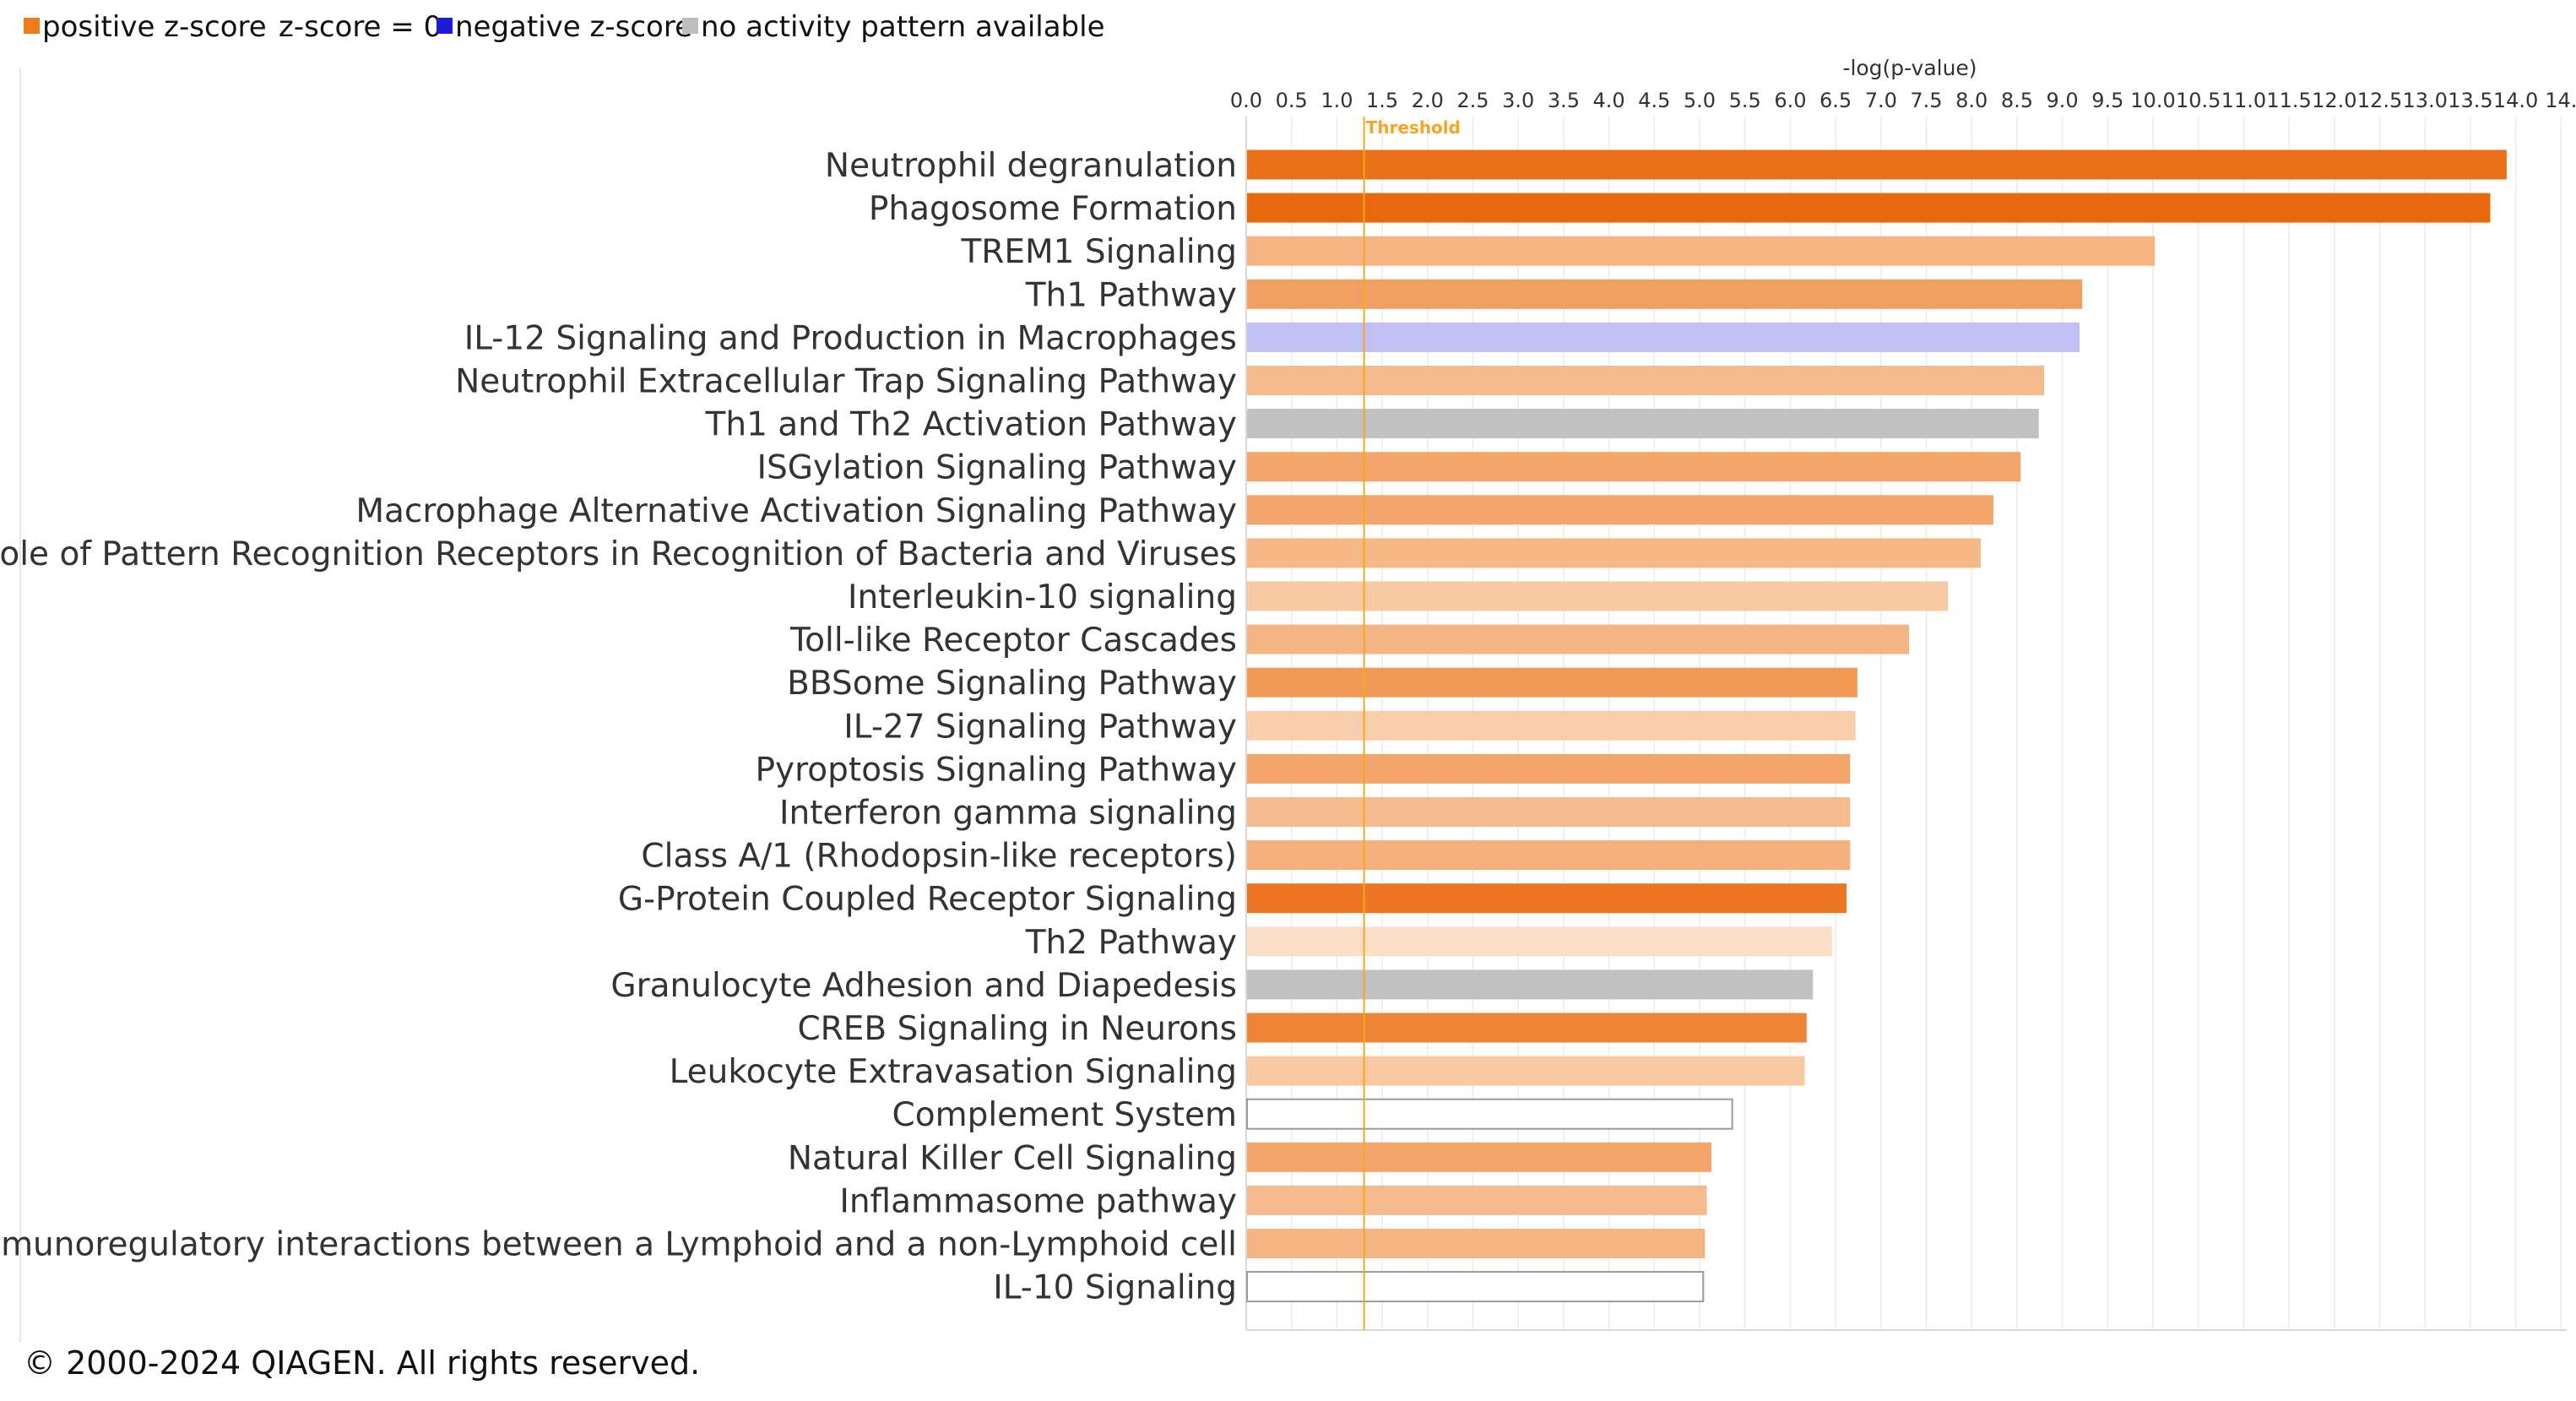 This screenshot has width=2576, height=1401. What do you see at coordinates (1654, 101) in the screenshot?
I see `tick-label: 4.5` at bounding box center [1654, 101].